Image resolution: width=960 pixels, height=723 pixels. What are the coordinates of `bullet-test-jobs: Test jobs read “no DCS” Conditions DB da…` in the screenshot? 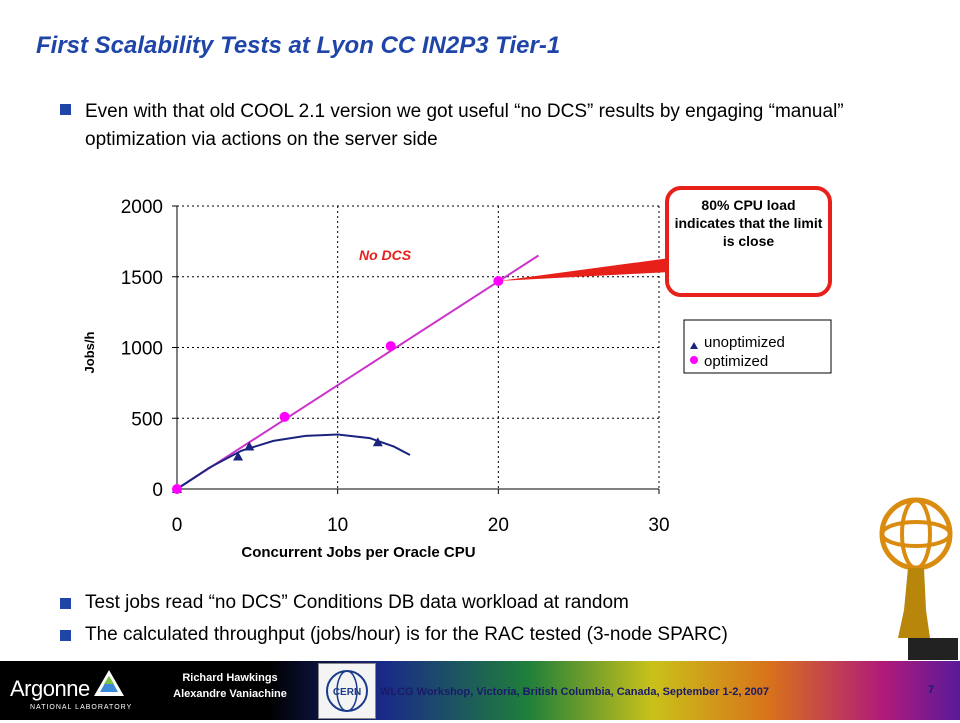 It's located at (344, 603).